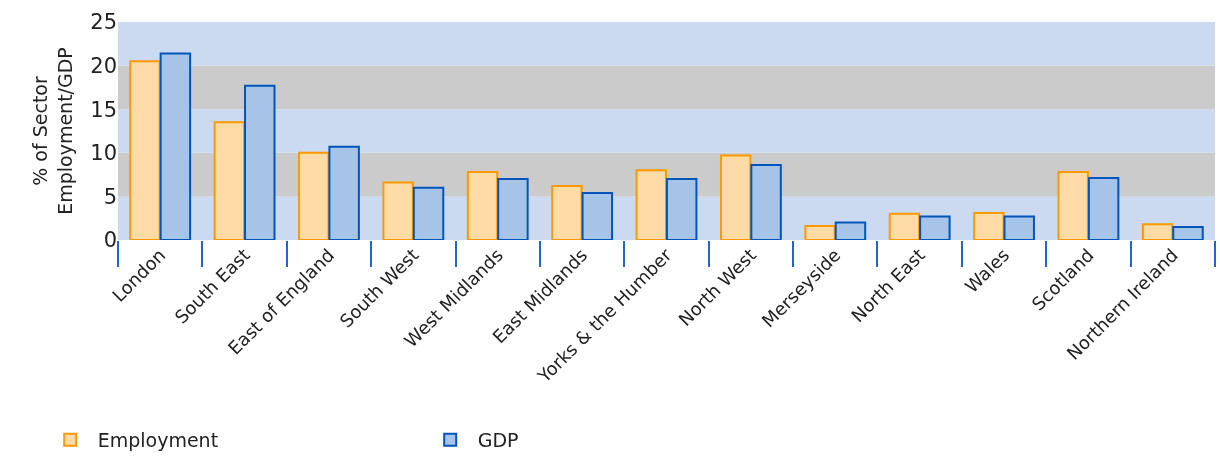  Describe the element at coordinates (498, 440) in the screenshot. I see `legend-label: GDP` at that location.